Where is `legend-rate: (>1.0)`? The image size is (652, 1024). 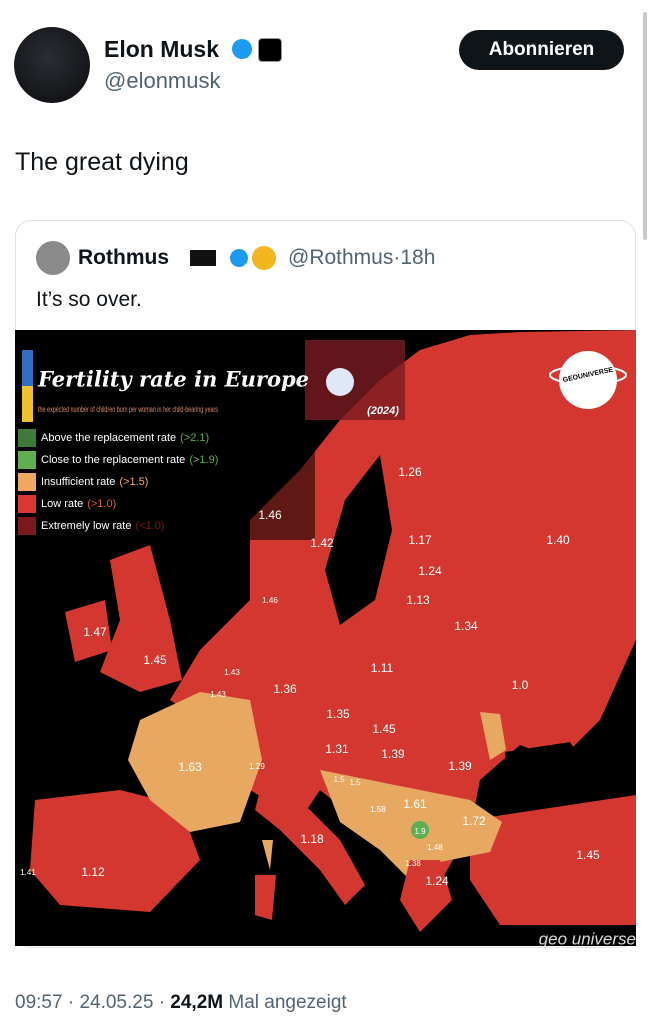 legend-rate: (>1.0) is located at coordinates (101, 504).